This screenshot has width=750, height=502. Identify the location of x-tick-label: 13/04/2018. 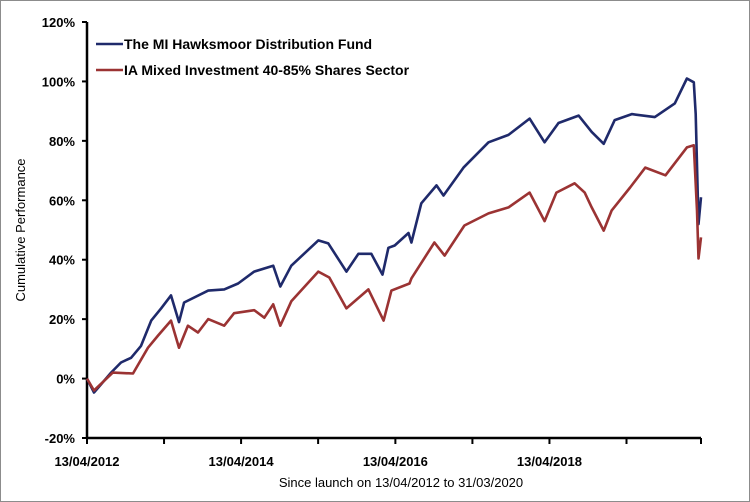
(549, 461).